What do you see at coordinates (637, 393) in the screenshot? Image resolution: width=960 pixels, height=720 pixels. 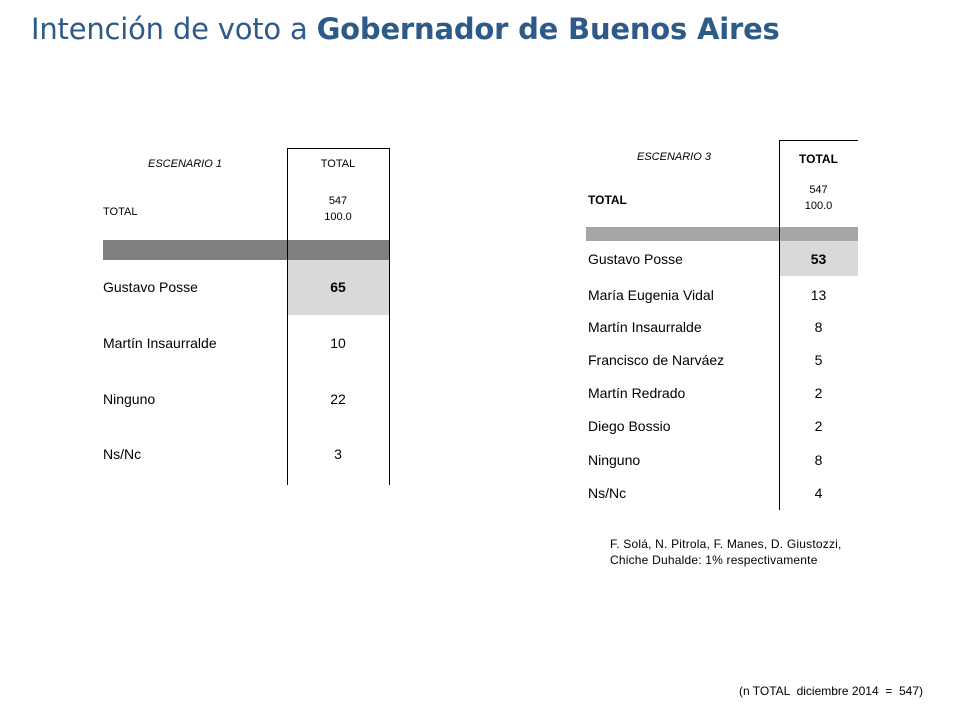 I see `scenario-3-row-label: Martín Redrado` at bounding box center [637, 393].